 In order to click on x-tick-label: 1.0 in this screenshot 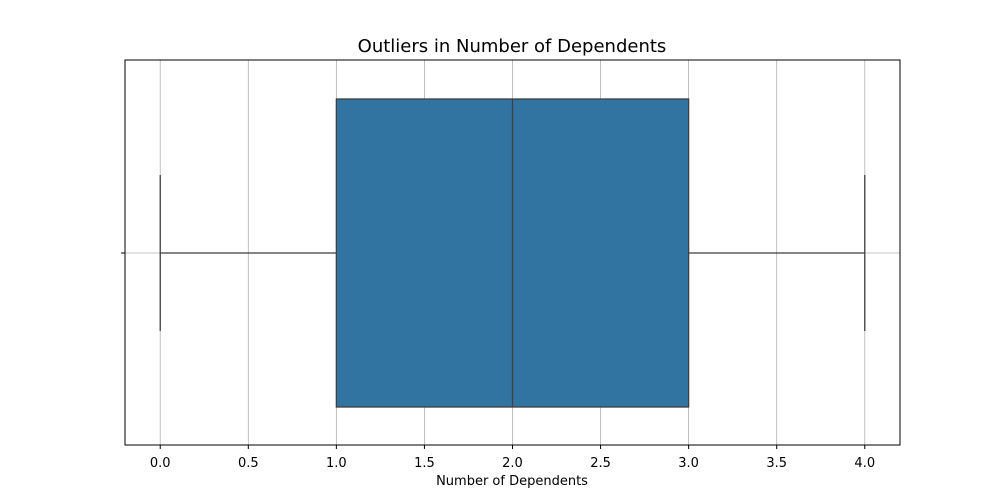, I will do `click(336, 463)`.